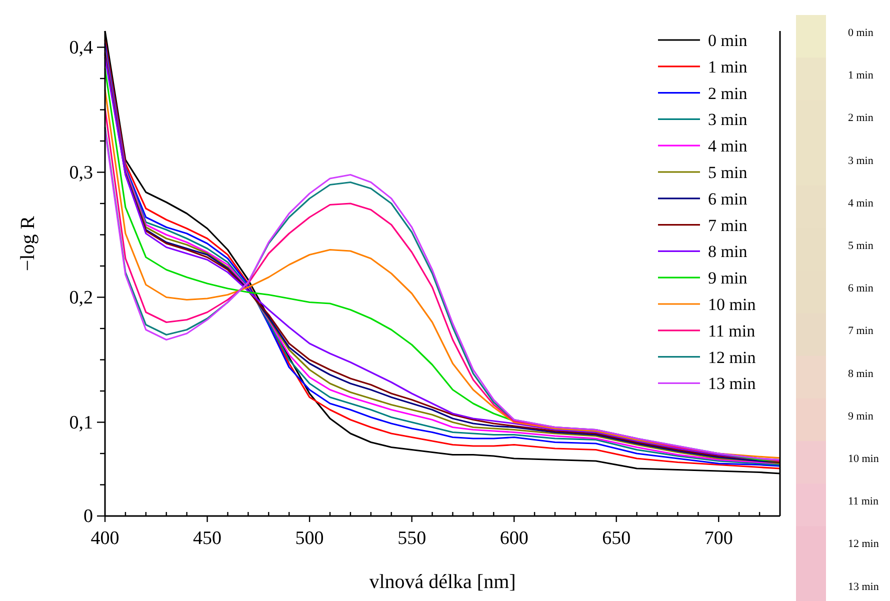 This screenshot has height=601, width=890. What do you see at coordinates (861, 288) in the screenshot?
I see `text: 6 min` at bounding box center [861, 288].